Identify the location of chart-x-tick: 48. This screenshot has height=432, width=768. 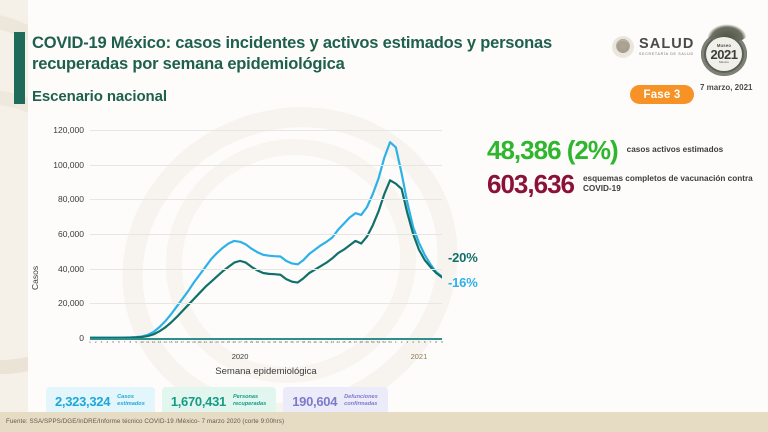
(361, 342).